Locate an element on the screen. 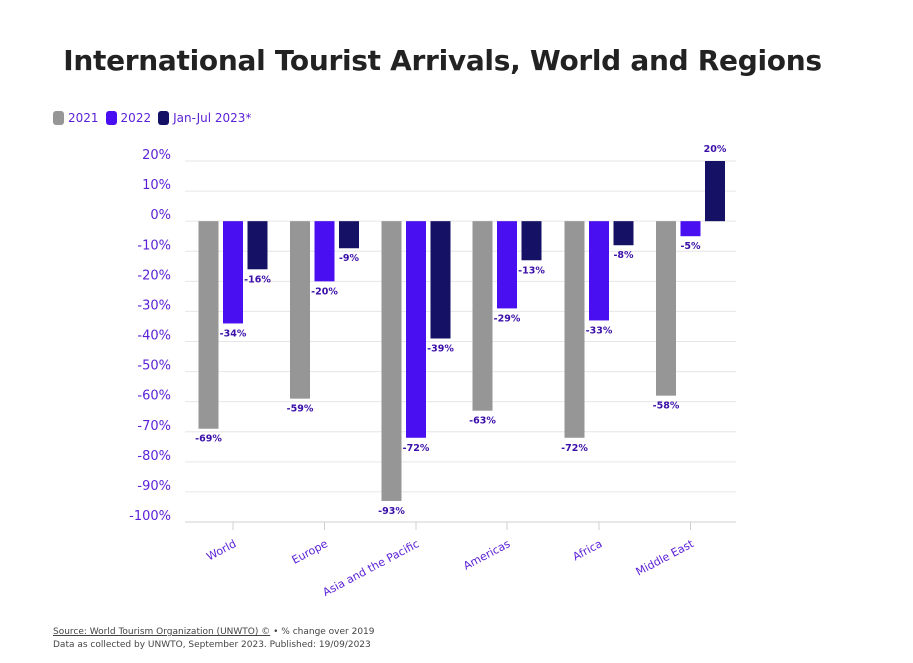 The width and height of the screenshot is (913, 663). data-label: -59% is located at coordinates (300, 409).